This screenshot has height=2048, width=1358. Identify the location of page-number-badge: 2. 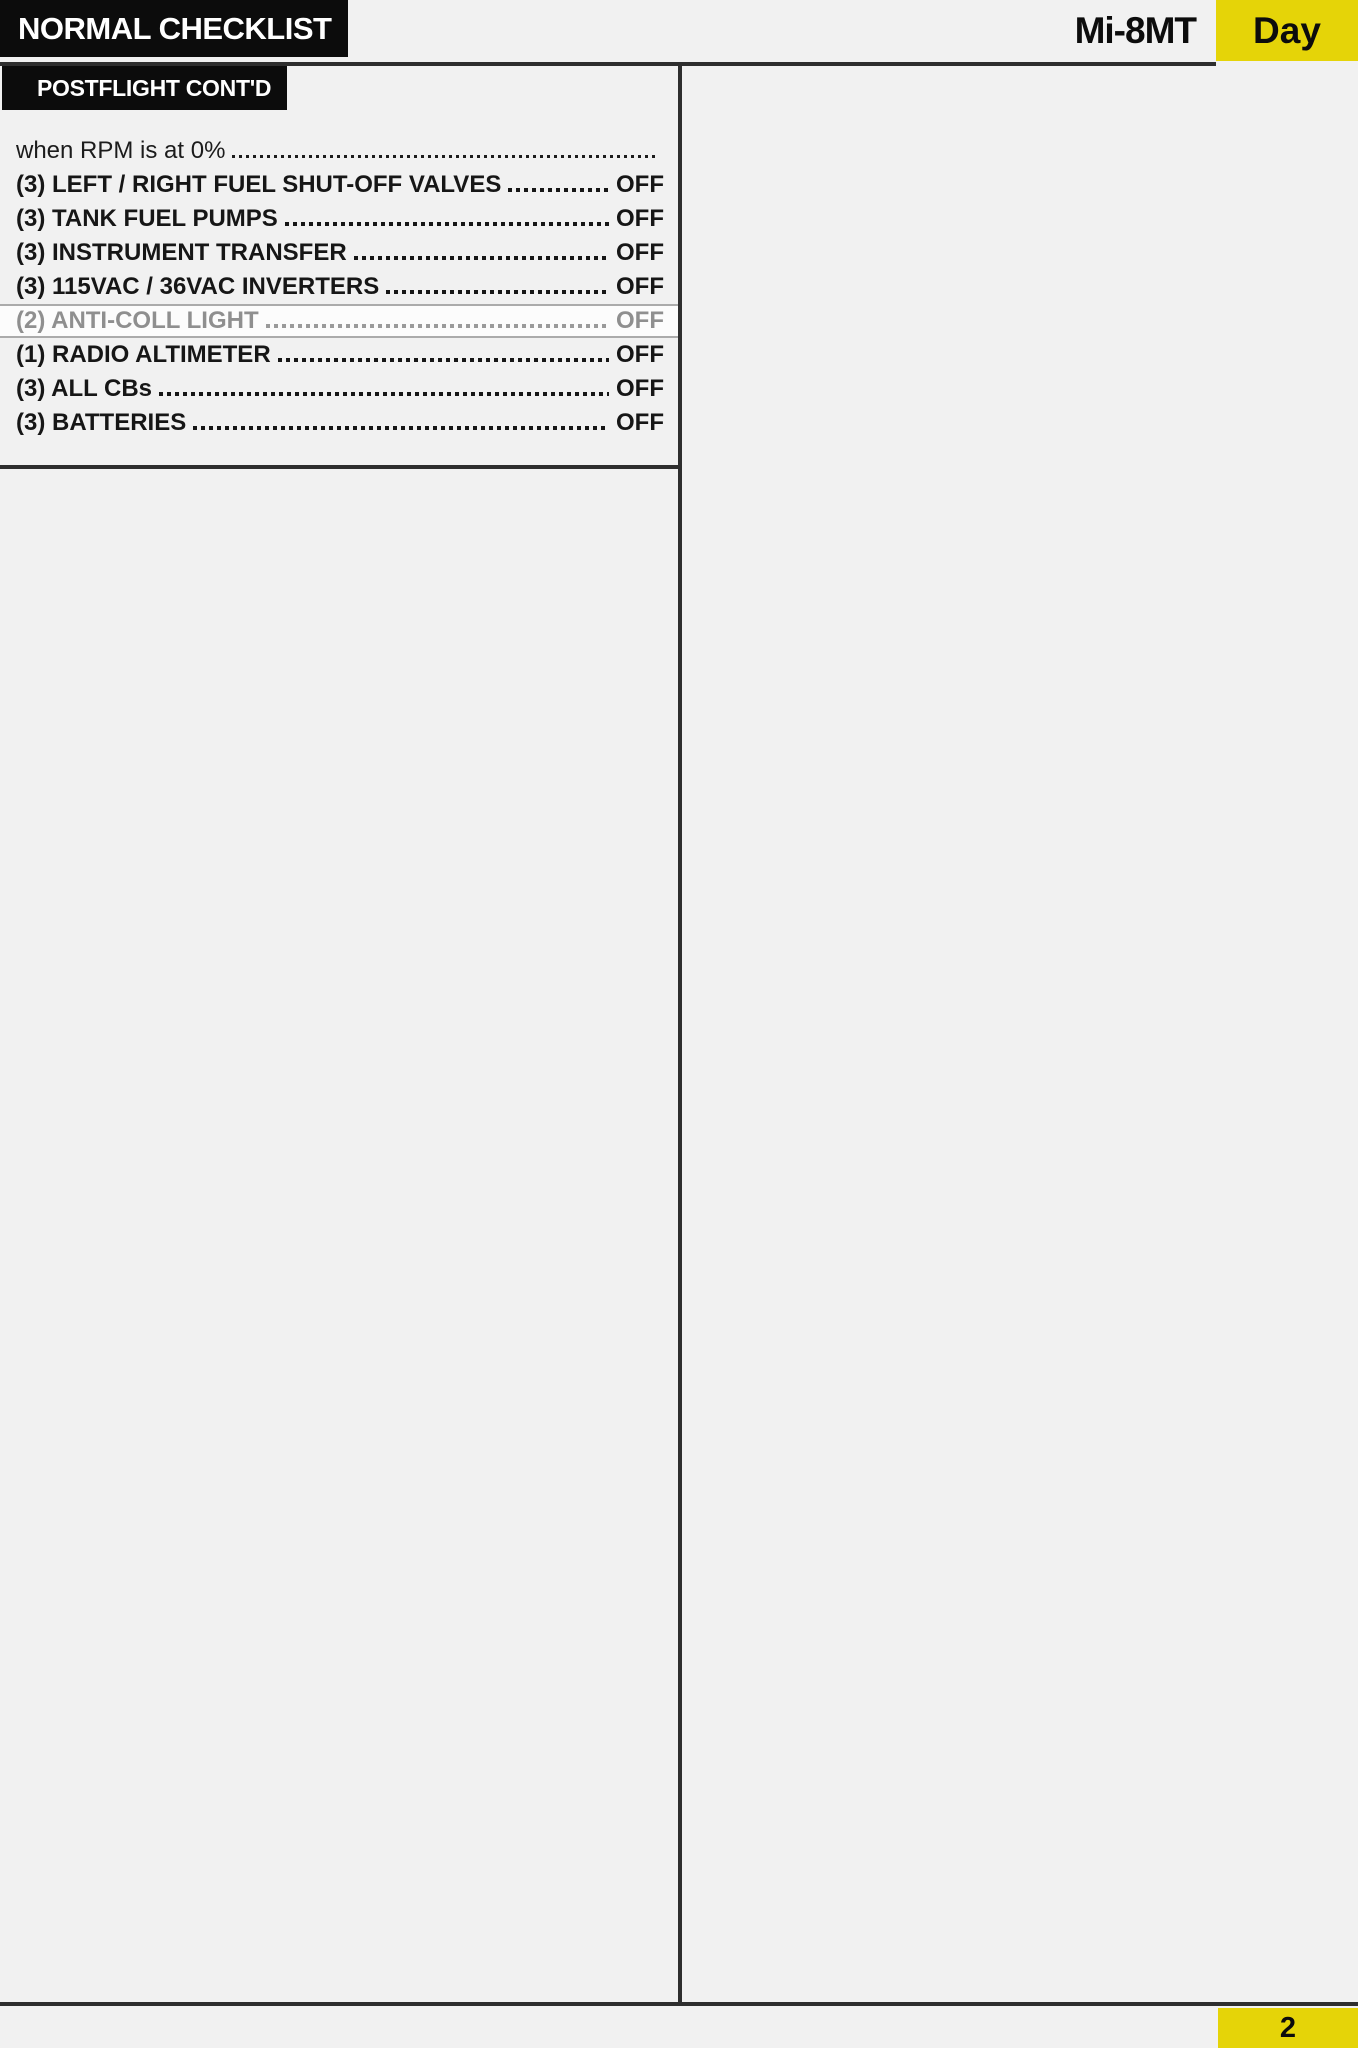
(1288, 2028).